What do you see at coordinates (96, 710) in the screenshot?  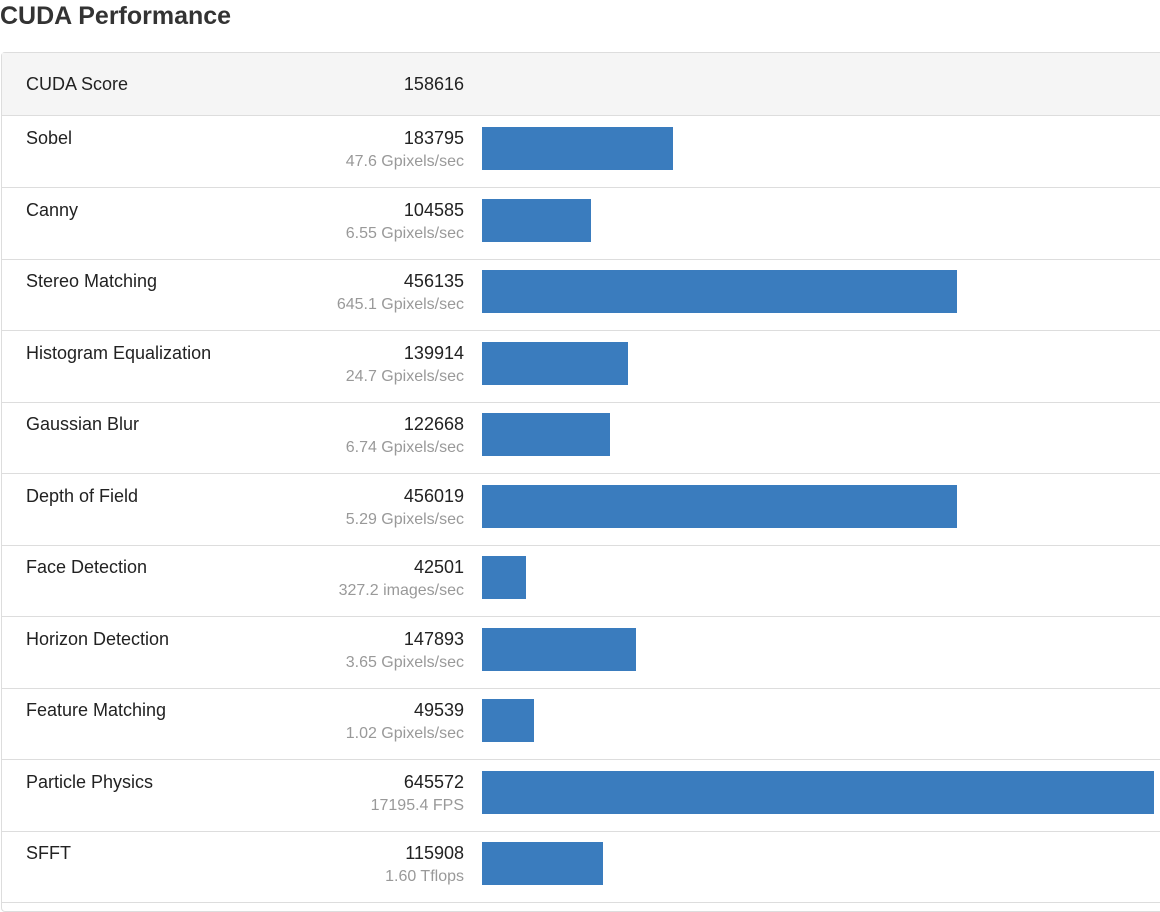 I see `benchmark-name: Feature Matching` at bounding box center [96, 710].